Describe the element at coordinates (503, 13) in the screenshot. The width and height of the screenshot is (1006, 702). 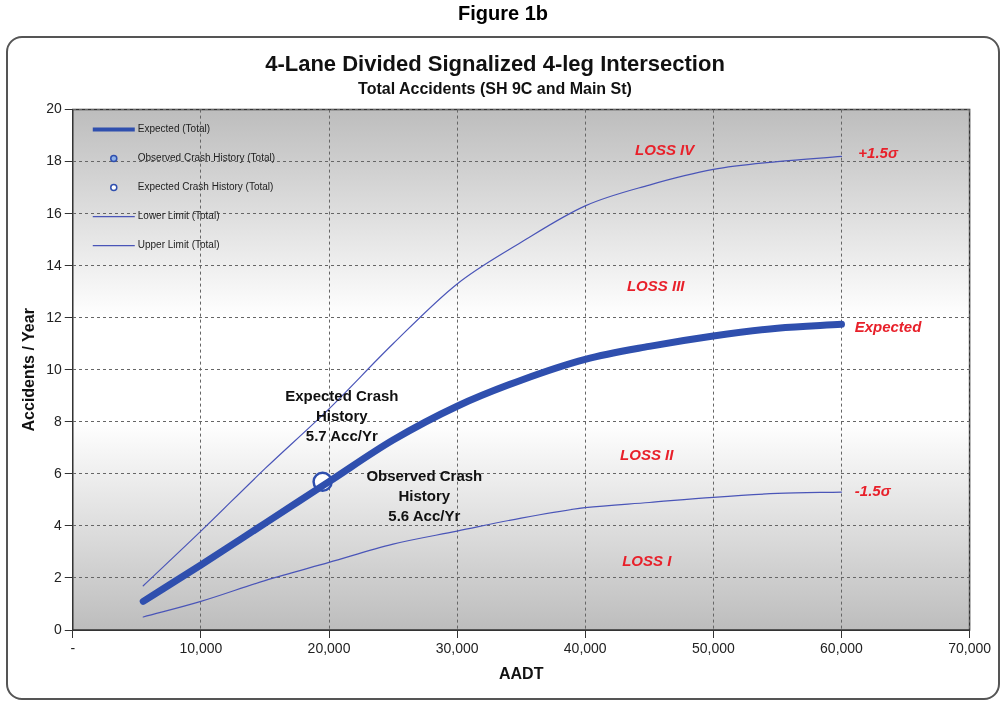
I see `caption: Figure 1b` at that location.